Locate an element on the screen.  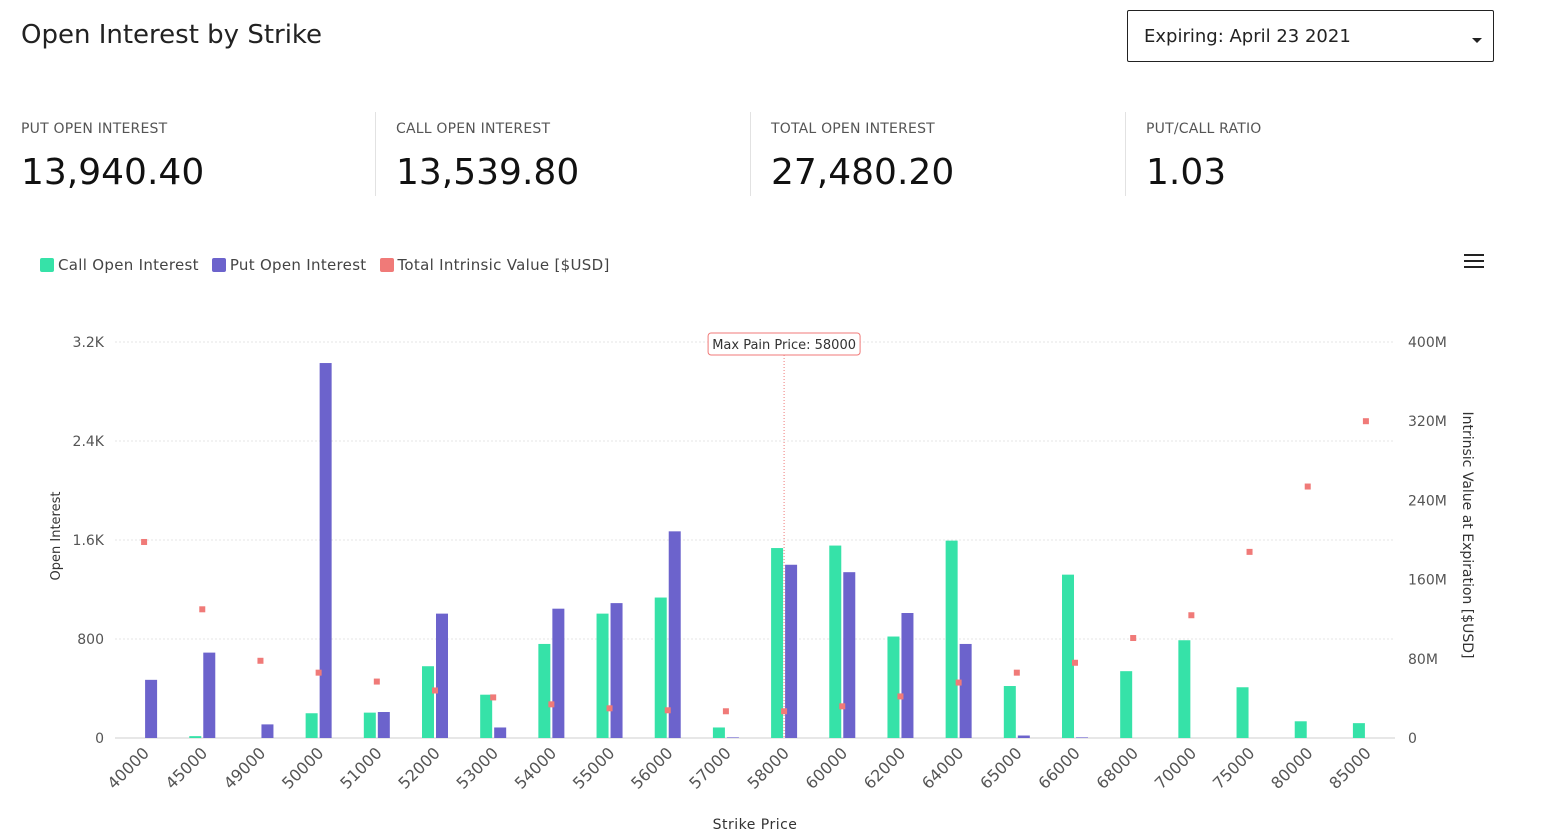
x-axis-title: Strike Price is located at coordinates (755, 823).